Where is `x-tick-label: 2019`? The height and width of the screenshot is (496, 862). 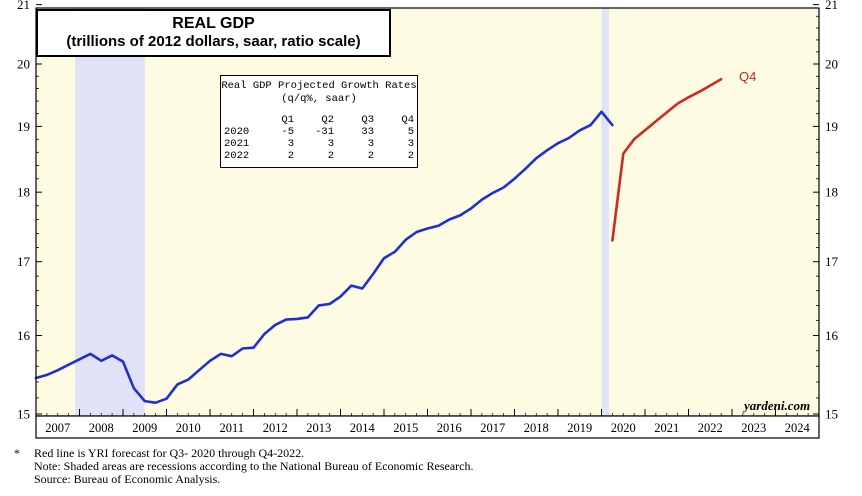
x-tick-label: 2019 is located at coordinates (579, 428).